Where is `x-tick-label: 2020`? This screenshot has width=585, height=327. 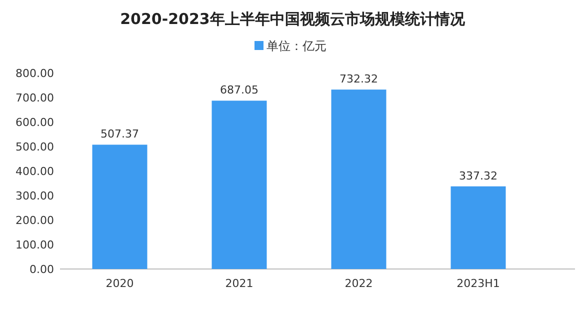 x-tick-label: 2020 is located at coordinates (120, 283).